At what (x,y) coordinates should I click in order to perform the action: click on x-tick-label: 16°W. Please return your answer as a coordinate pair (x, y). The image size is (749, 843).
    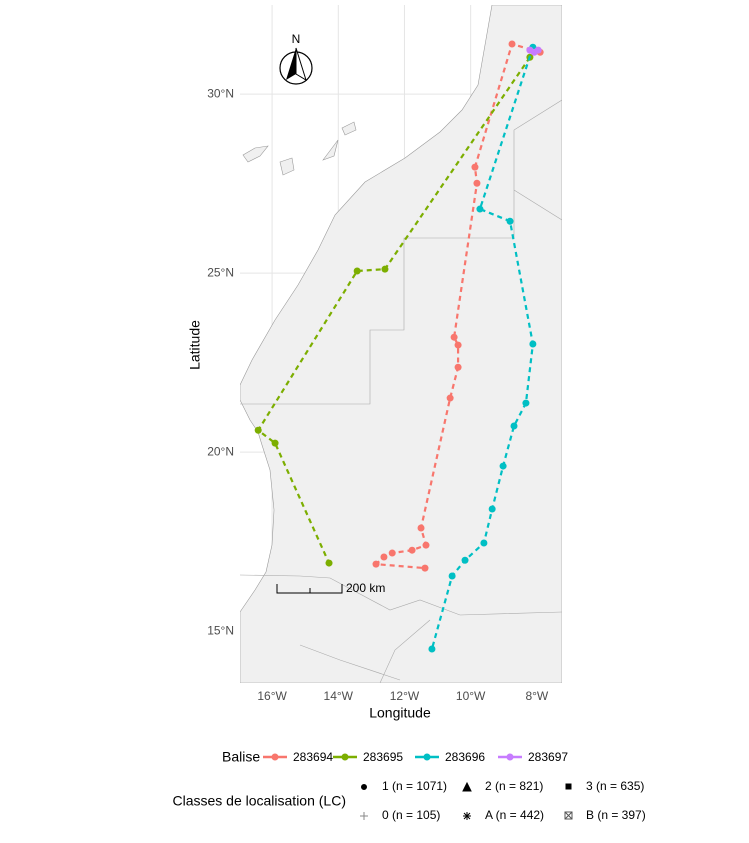
    Looking at the image, I should click on (272, 696).